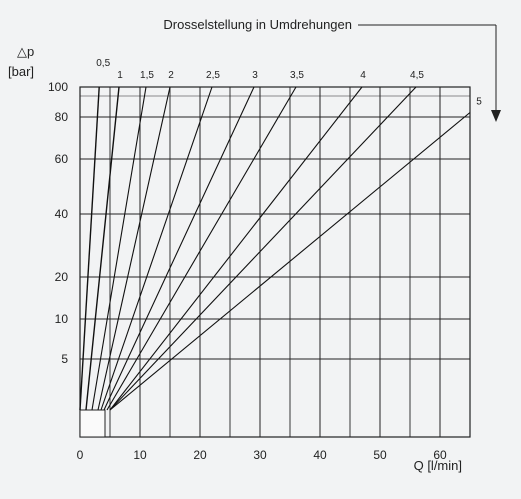 Image resolution: width=521 pixels, height=499 pixels. Describe the element at coordinates (171, 75) in the screenshot. I see `curve-label: 2` at that location.